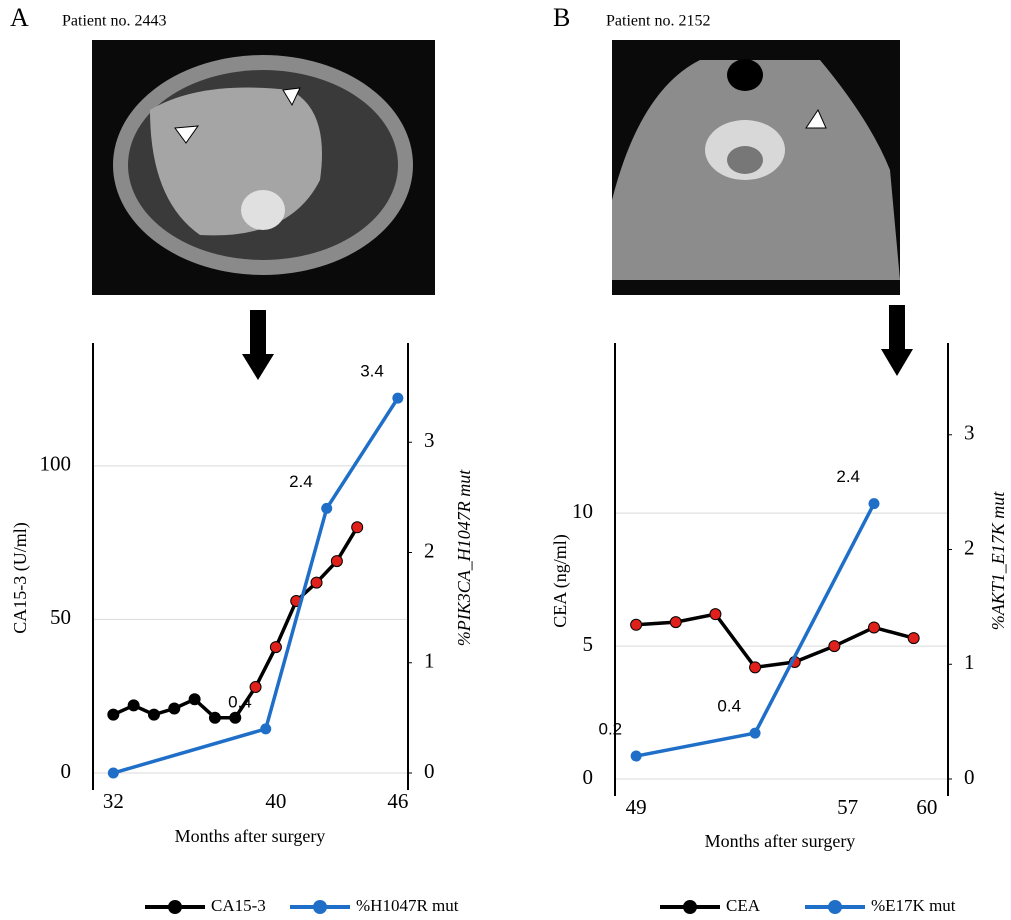 The width and height of the screenshot is (1011, 920). What do you see at coordinates (238, 905) in the screenshot?
I see `legend-label: CA15-3` at bounding box center [238, 905].